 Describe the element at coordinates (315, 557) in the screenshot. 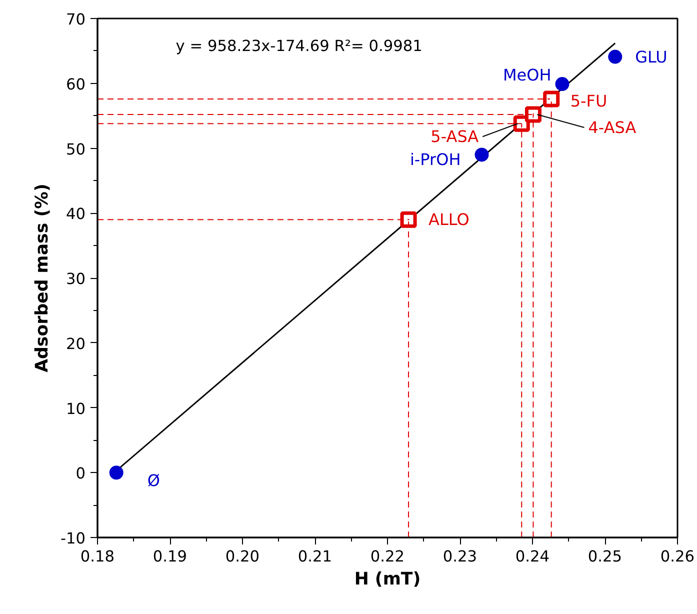

I see `x-tick-label: 0.21` at that location.